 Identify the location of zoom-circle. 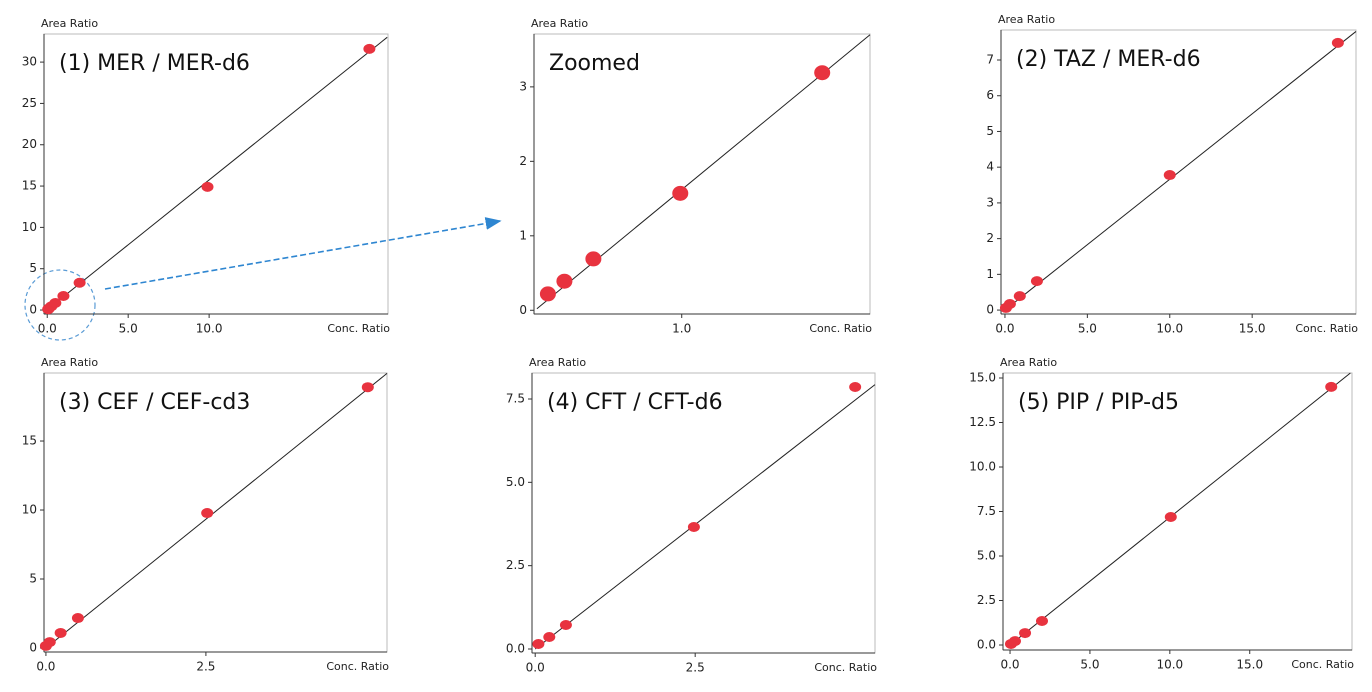
(60, 305).